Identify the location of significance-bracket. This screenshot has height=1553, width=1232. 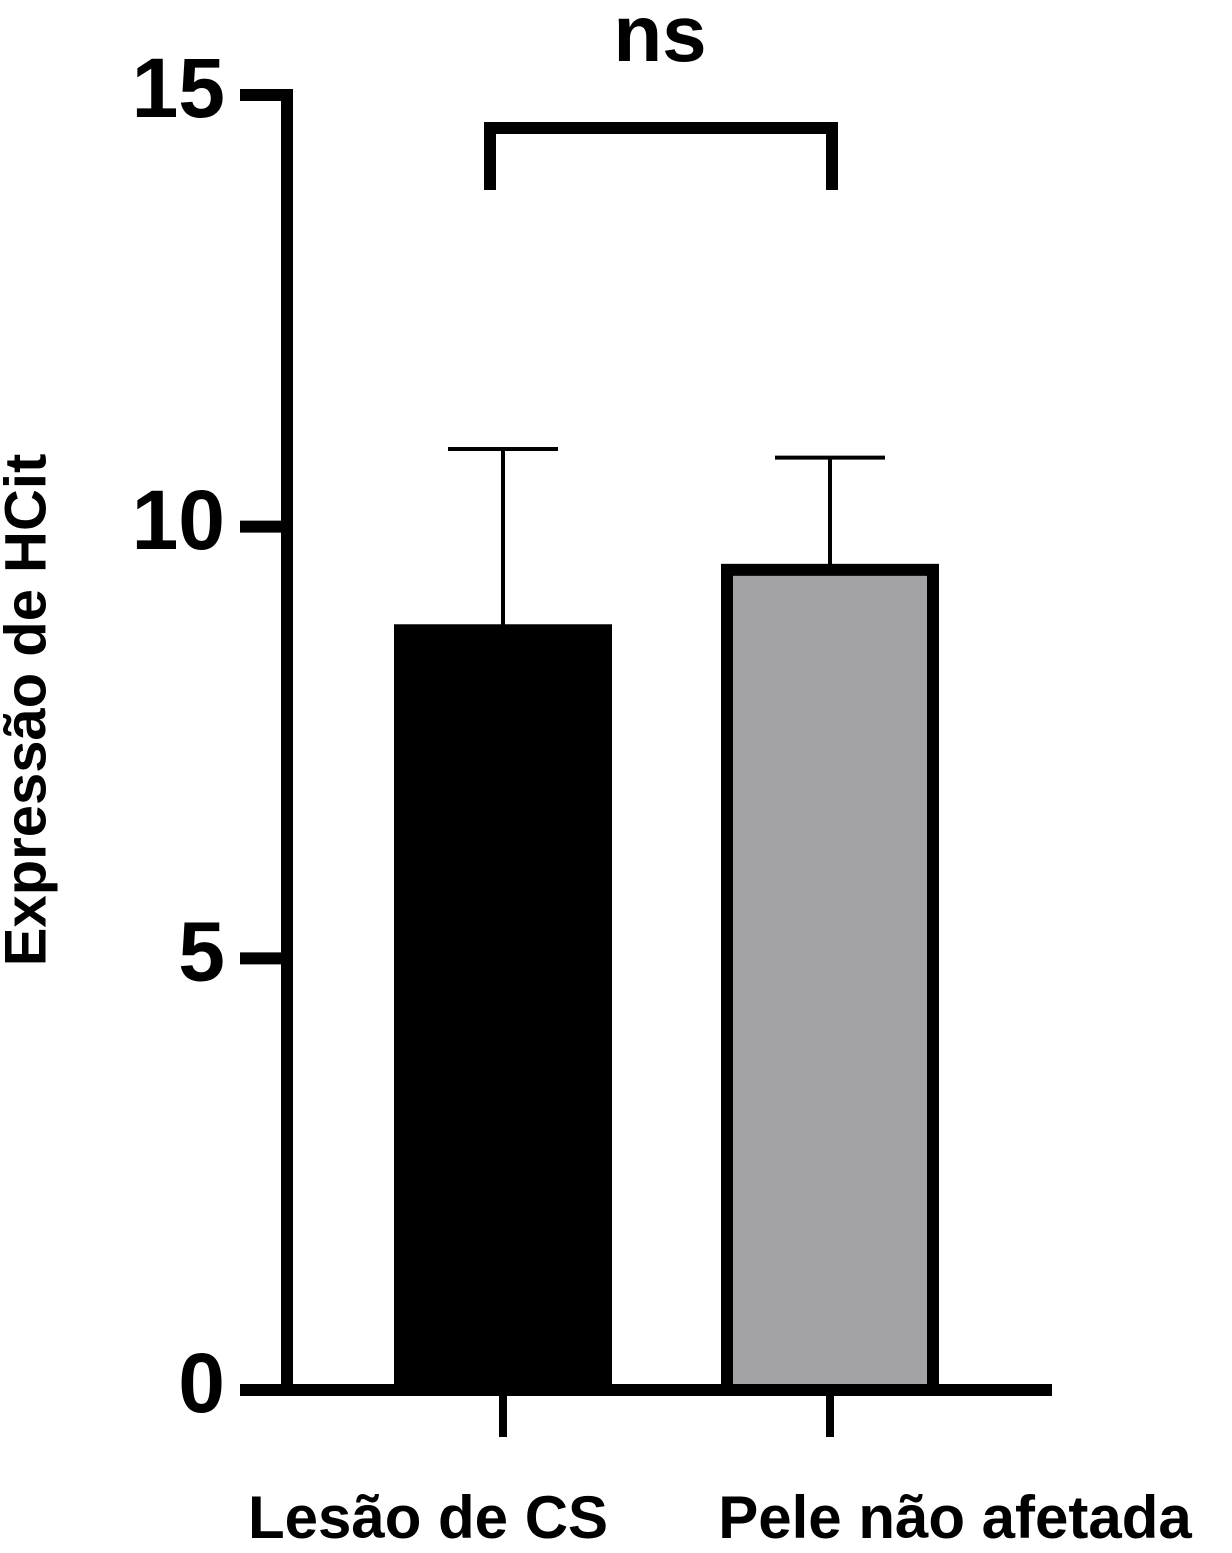
(661, 156).